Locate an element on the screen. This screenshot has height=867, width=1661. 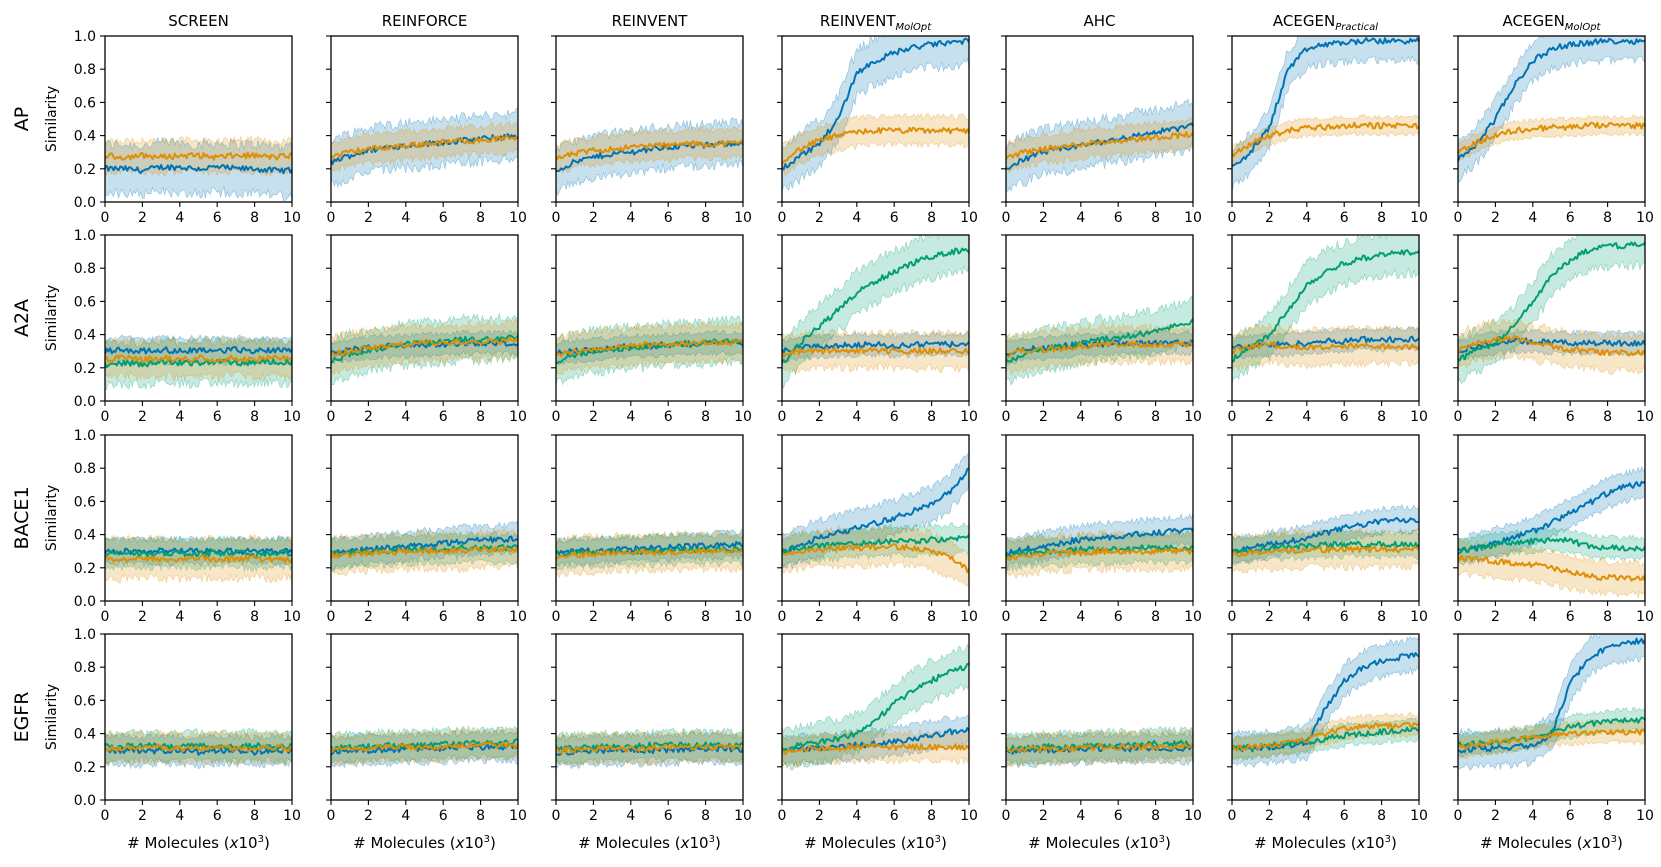
y-tick-label: 0.4 is located at coordinates (85, 137).